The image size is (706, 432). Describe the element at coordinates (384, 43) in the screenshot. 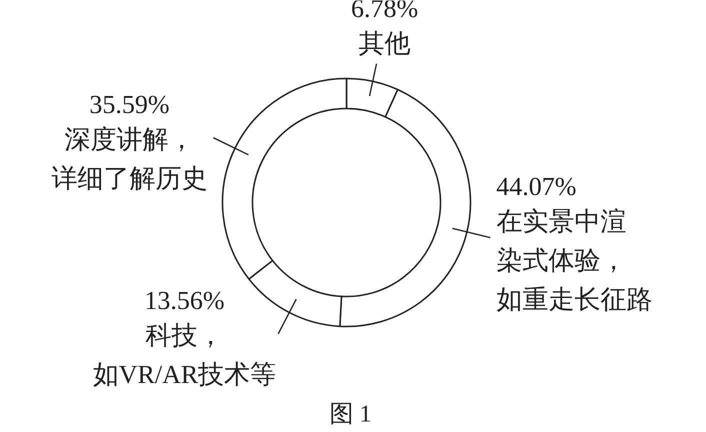

I see `slice-label: 其他` at that location.